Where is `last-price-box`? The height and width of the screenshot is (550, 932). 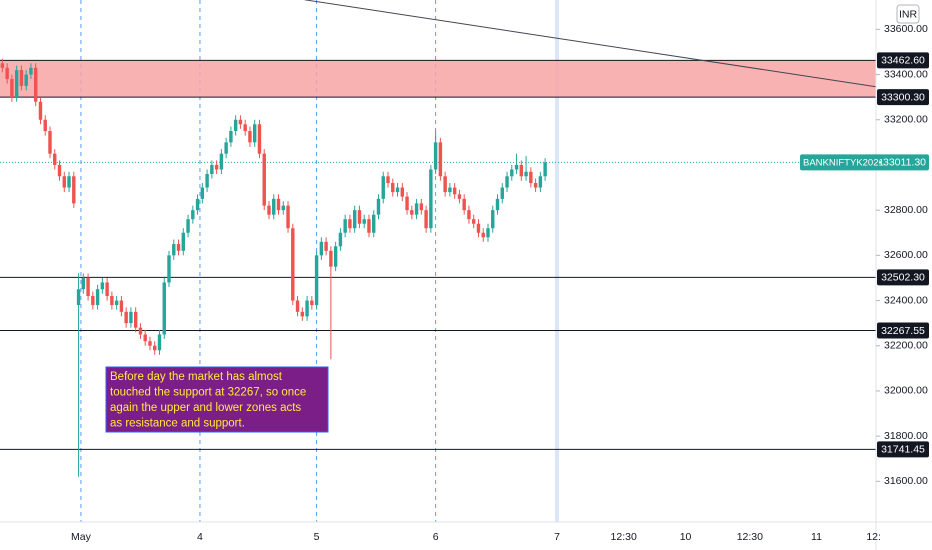
last-price-box is located at coordinates (864, 162).